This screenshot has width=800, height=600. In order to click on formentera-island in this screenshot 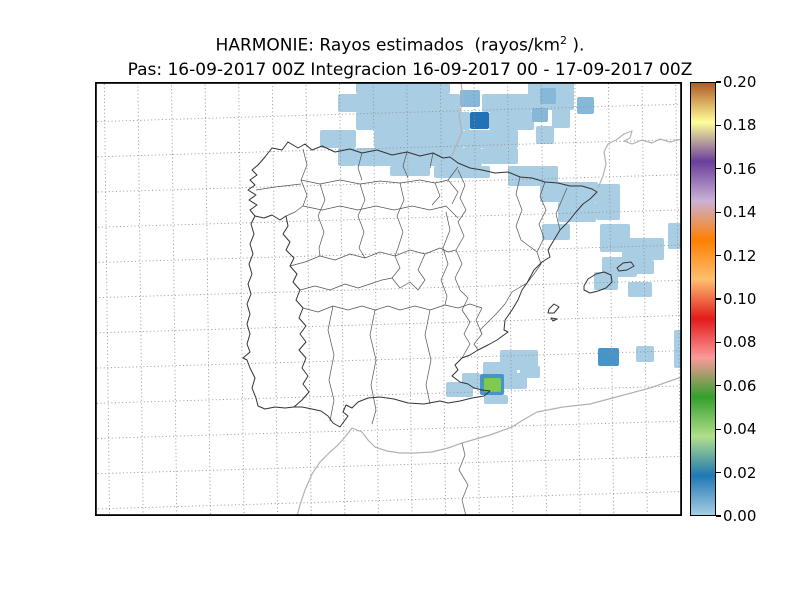, I will do `click(554, 319)`.